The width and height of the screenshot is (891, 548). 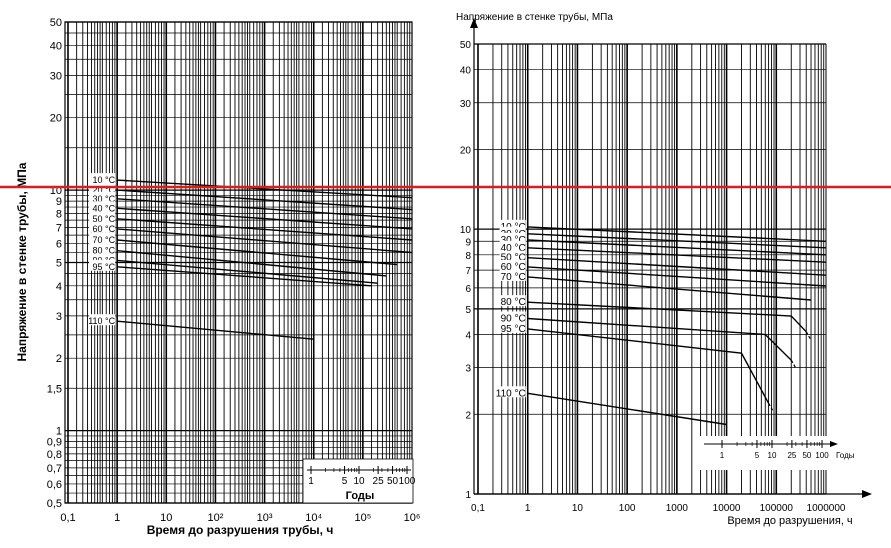 I want to click on y-tick-label: 1,5, so click(x=54, y=389).